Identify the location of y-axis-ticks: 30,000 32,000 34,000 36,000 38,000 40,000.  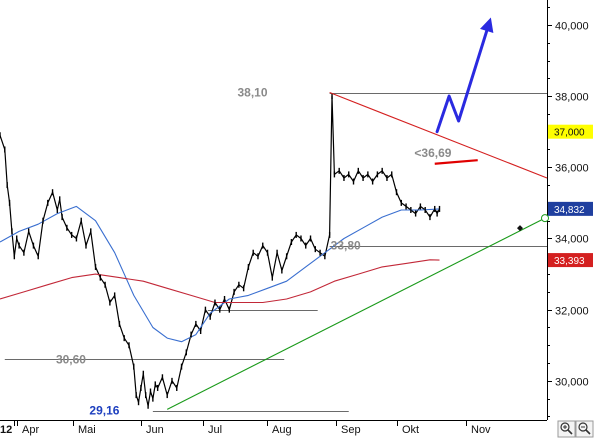
(568, 212).